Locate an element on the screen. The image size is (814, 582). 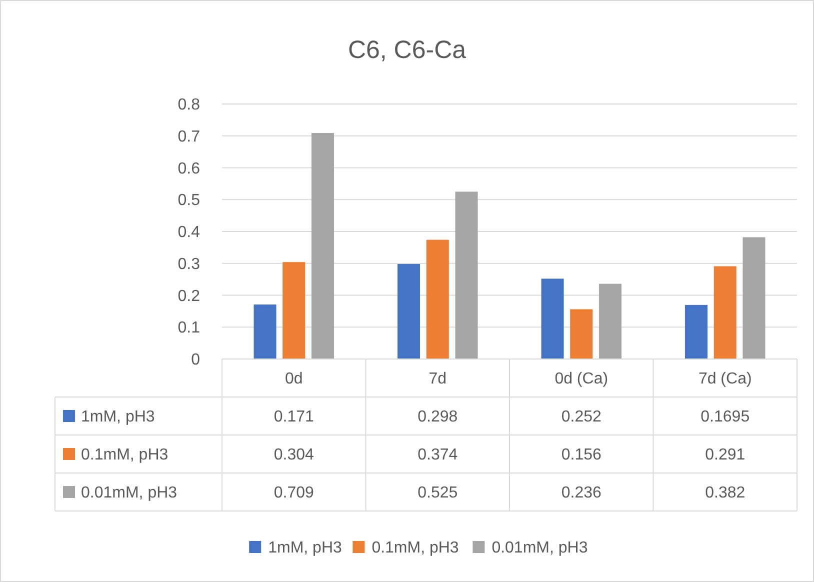
data-label: 0.709 is located at coordinates (294, 493).